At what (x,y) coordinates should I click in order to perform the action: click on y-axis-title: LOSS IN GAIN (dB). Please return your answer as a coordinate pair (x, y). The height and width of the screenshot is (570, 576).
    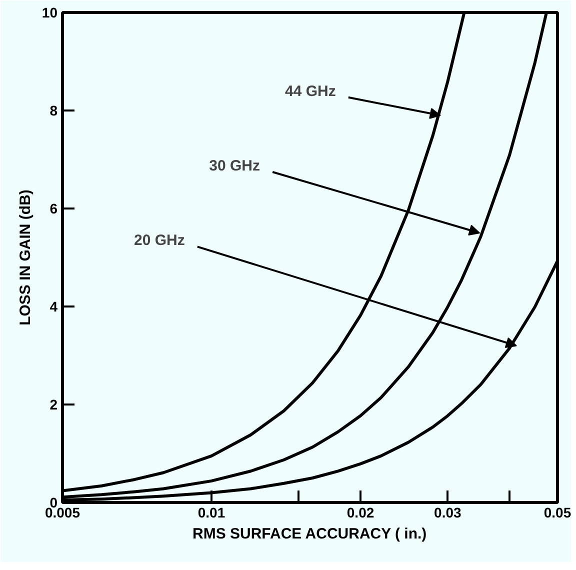
    Looking at the image, I should click on (25, 258).